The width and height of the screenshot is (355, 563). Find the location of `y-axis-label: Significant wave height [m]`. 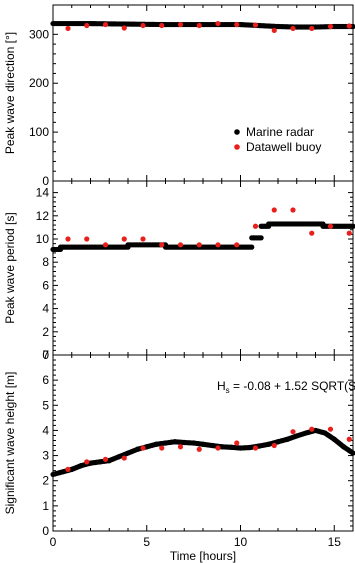

y-axis-label: Significant wave height [m] is located at coordinates (10, 443).